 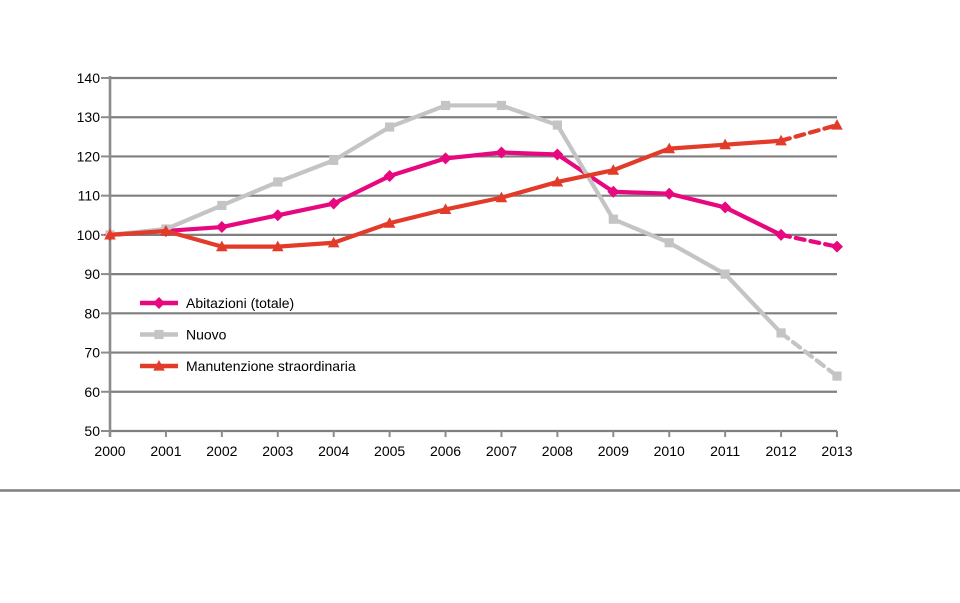 I want to click on y-axis-label: 110, so click(x=89, y=196).